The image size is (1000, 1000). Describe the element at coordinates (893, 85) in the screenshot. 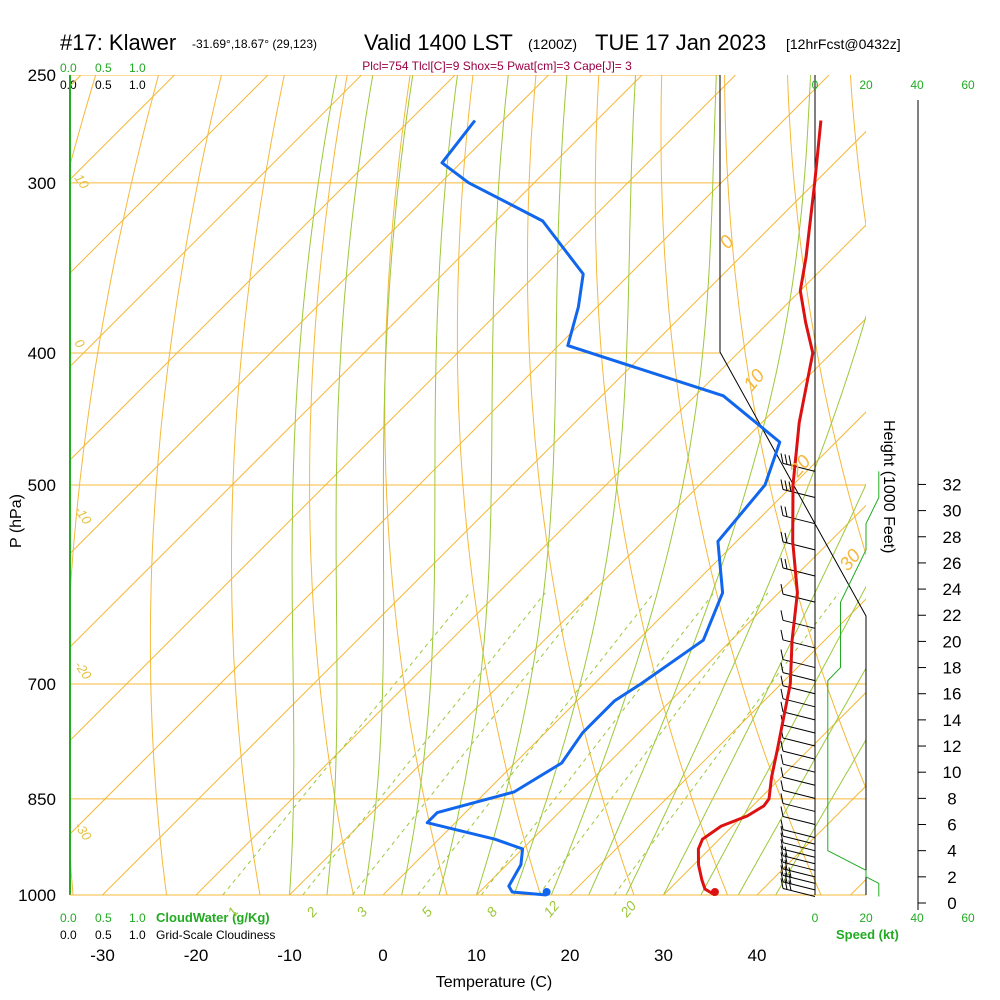

I see `wind-speed-top-scale: 0 20 40 60` at that location.